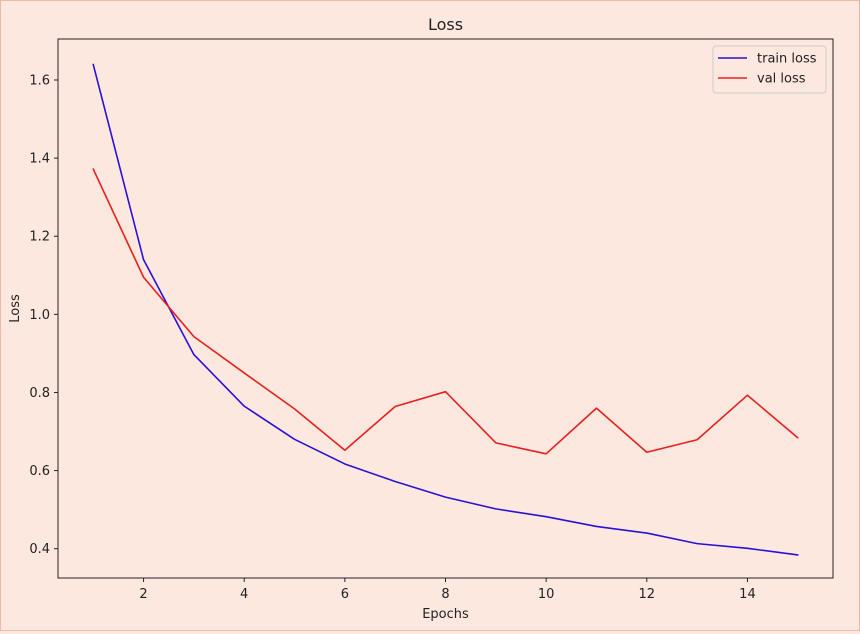 This screenshot has width=860, height=634. What do you see at coordinates (747, 594) in the screenshot?
I see `x-tick-label: 14` at bounding box center [747, 594].